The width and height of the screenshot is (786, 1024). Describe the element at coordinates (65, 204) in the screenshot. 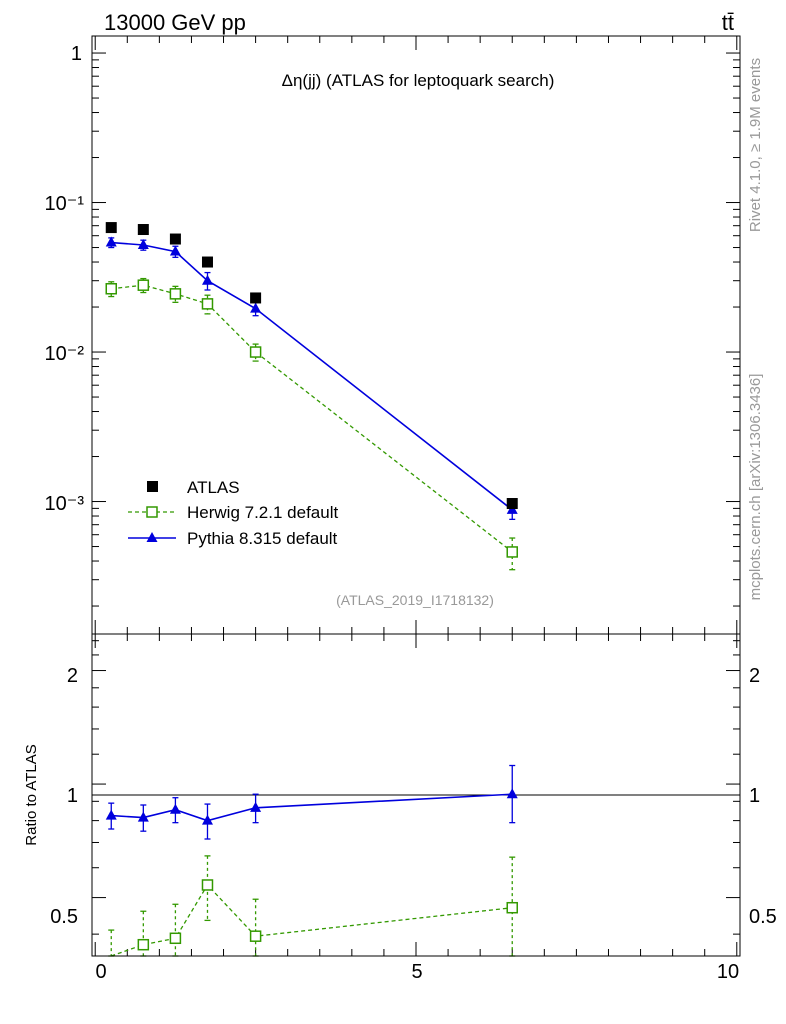

I see `y-tick-label-0.1: 10⁻¹` at that location.